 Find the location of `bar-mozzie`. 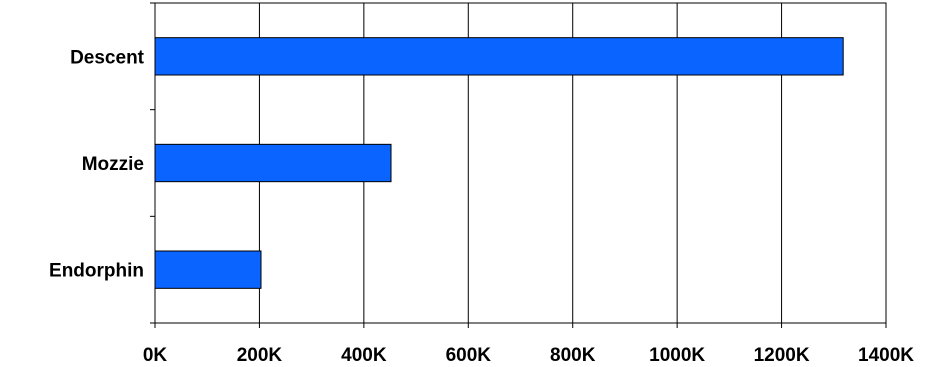

bar-mozzie is located at coordinates (273, 163).